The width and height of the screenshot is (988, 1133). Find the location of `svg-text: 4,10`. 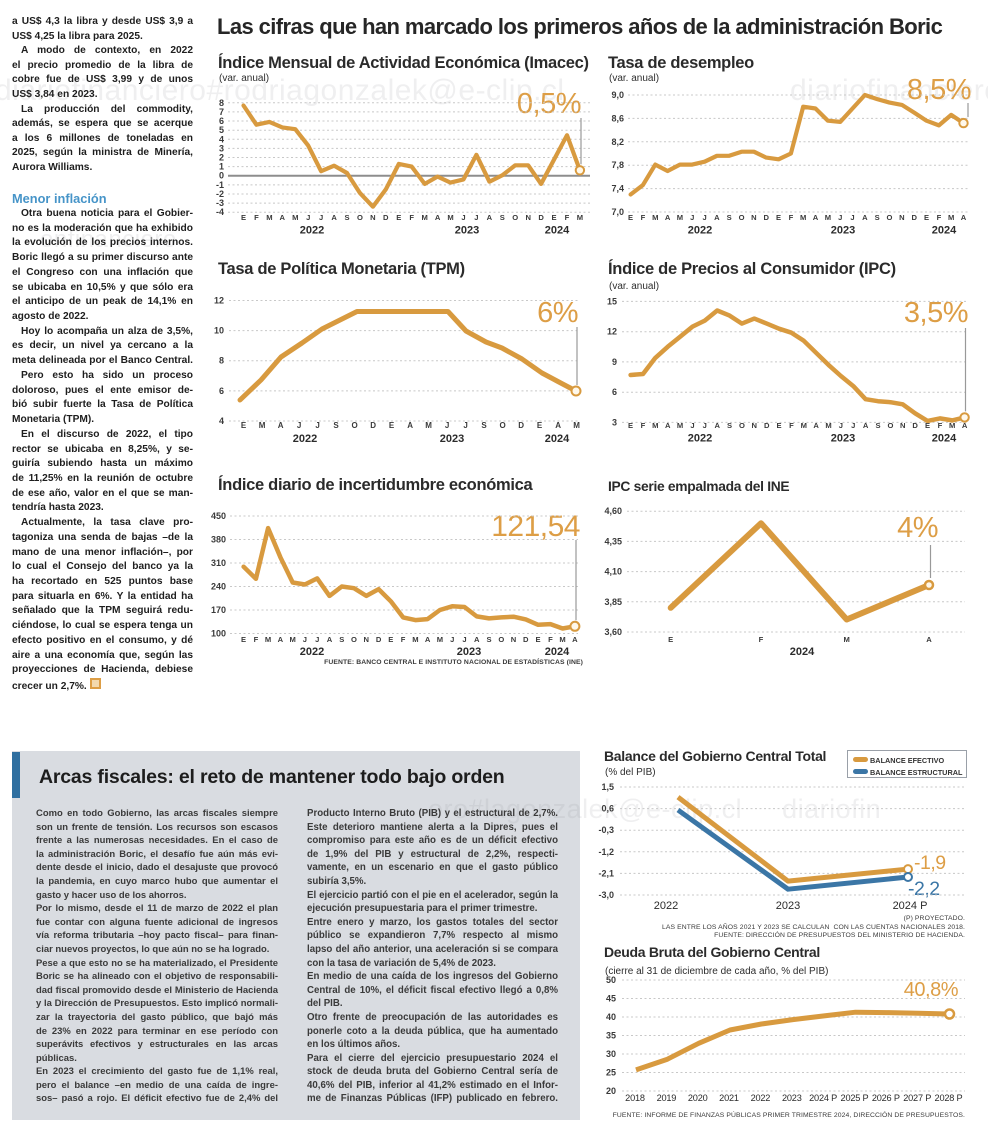

svg-text: 4,10 is located at coordinates (613, 572).